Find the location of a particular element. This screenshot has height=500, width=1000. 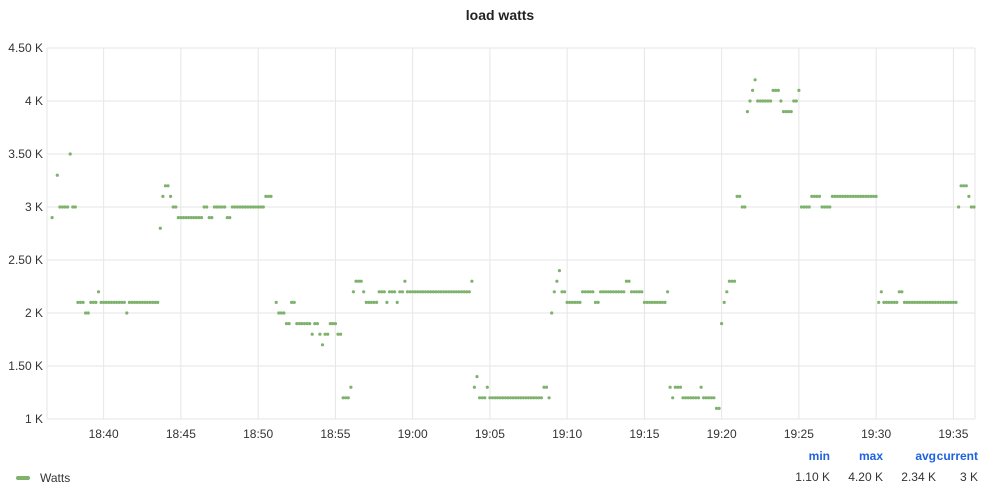

stat-current-header: current is located at coordinates (957, 456).